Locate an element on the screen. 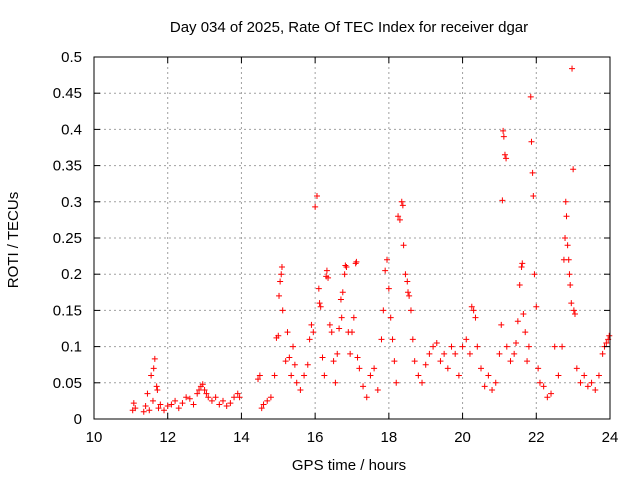 This screenshot has width=640, height=480. y-tick-label: 0.3 is located at coordinates (71, 202).